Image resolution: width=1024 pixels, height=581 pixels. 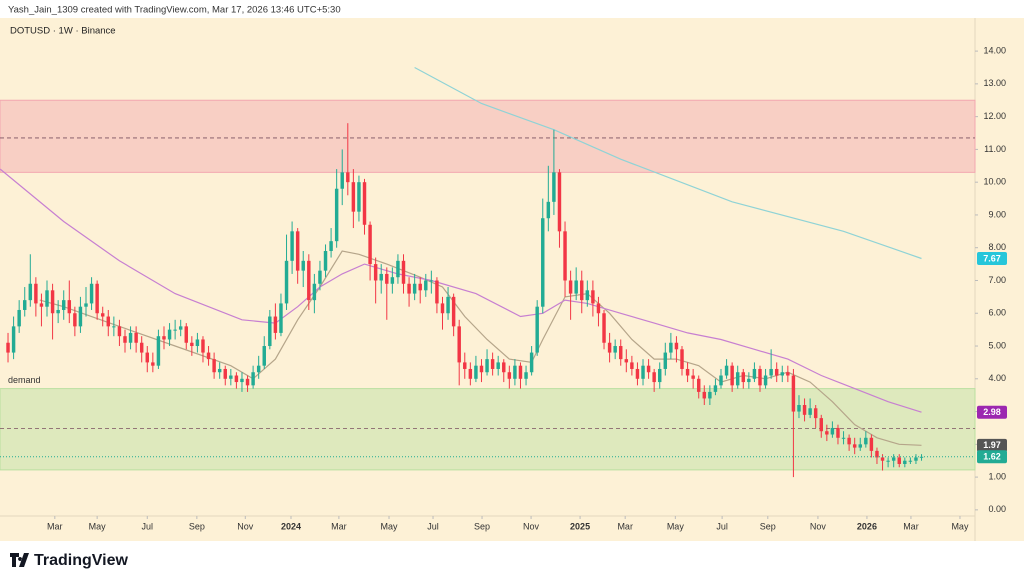 What do you see at coordinates (997, 345) in the screenshot?
I see `y-tick-label: 5.00` at bounding box center [997, 345].